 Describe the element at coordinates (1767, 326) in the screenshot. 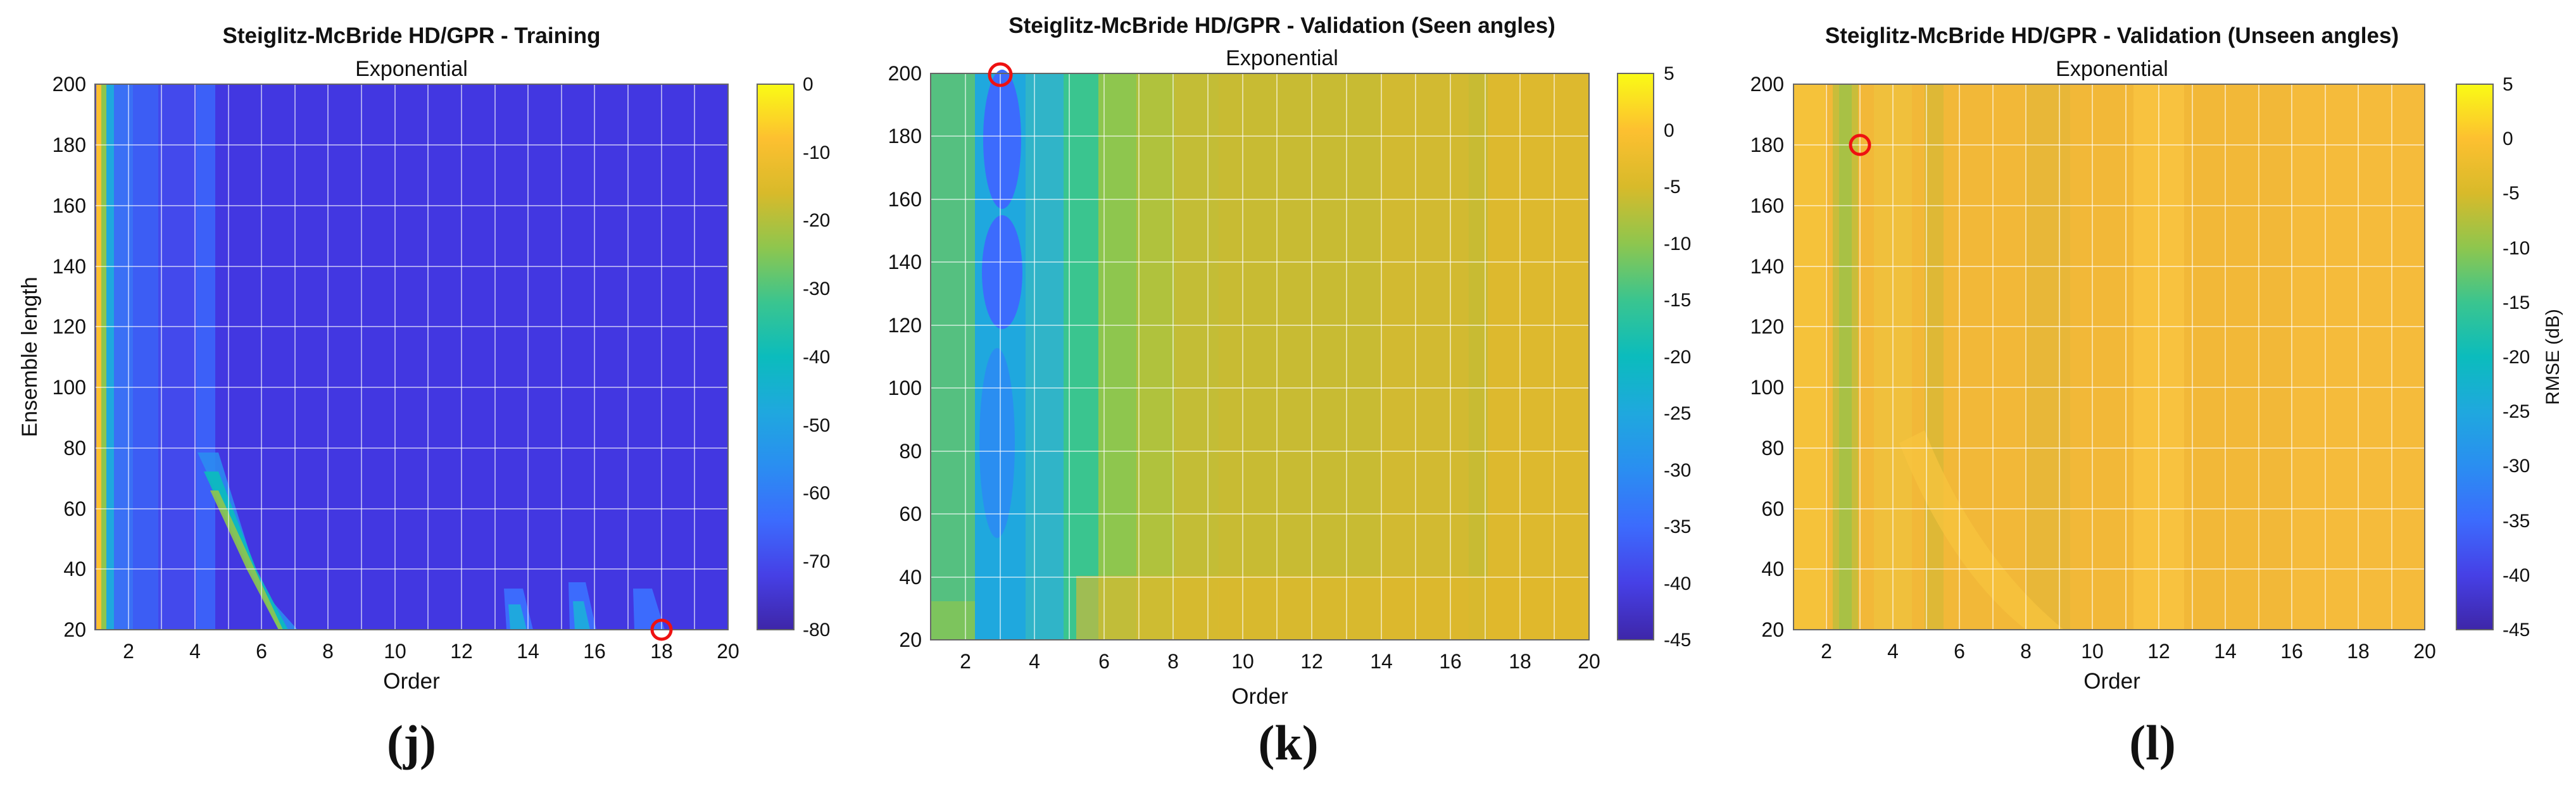

I see `y-tick-label: 120` at that location.